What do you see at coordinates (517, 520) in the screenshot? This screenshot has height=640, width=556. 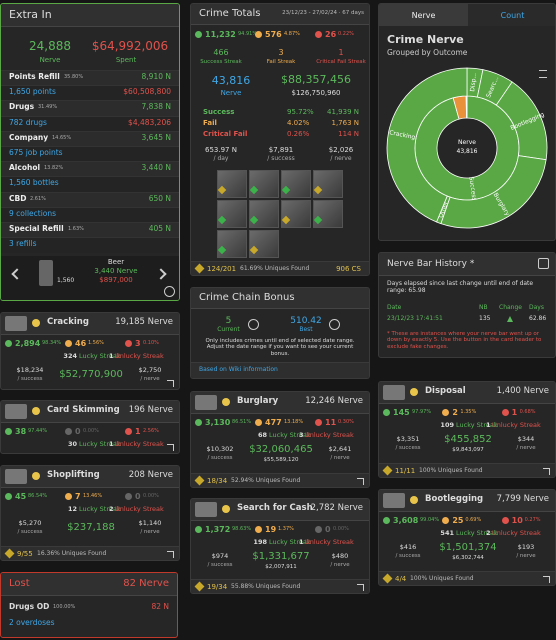 I see `stat-crit: 10` at bounding box center [517, 520].